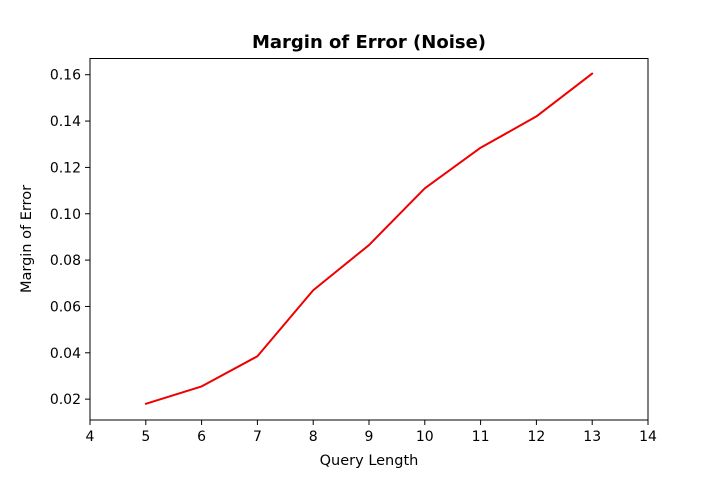  Describe the element at coordinates (65, 400) in the screenshot. I see `y-tick-label: 0.02` at that location.